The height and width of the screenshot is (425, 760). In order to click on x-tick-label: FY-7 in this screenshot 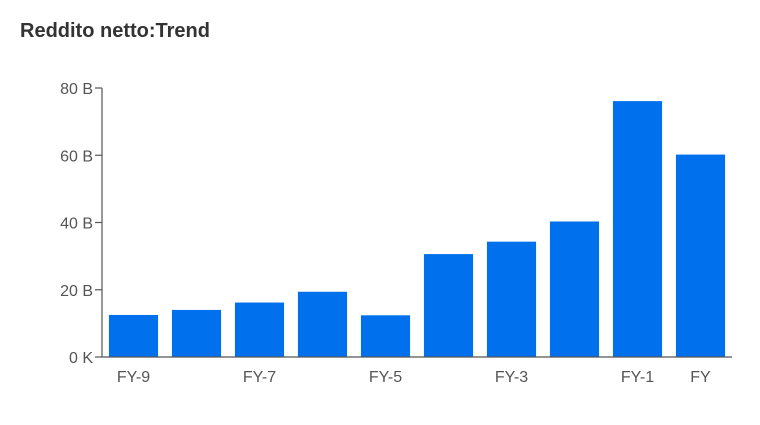, I will do `click(259, 377)`.